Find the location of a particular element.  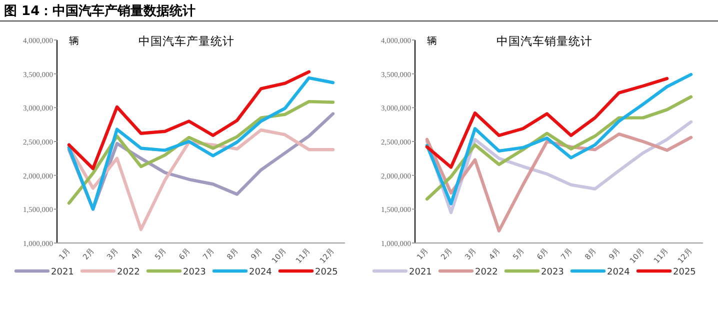

caption: 图 14：中国汽车产销量数据统计 is located at coordinates (100, 11).